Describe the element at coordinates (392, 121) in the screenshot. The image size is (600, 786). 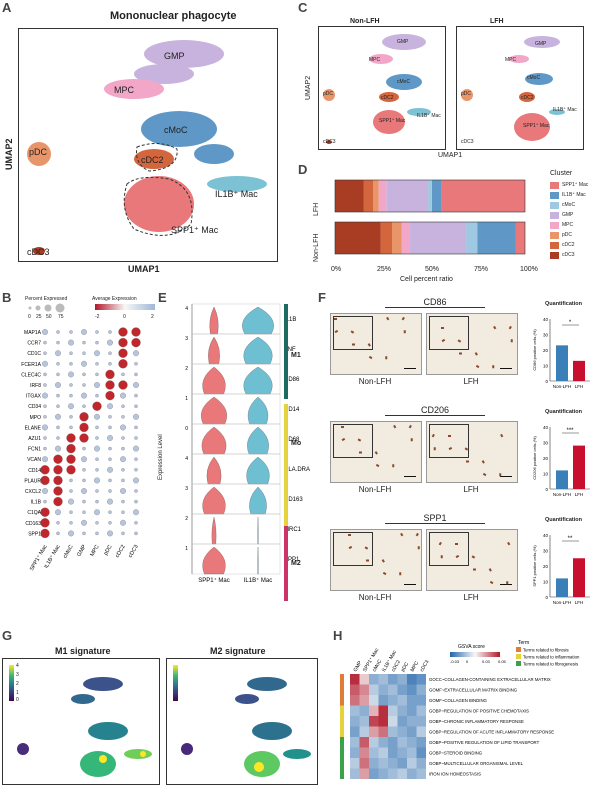
I see `c-left-spp1: SPP1⁺ Mac` at that location.